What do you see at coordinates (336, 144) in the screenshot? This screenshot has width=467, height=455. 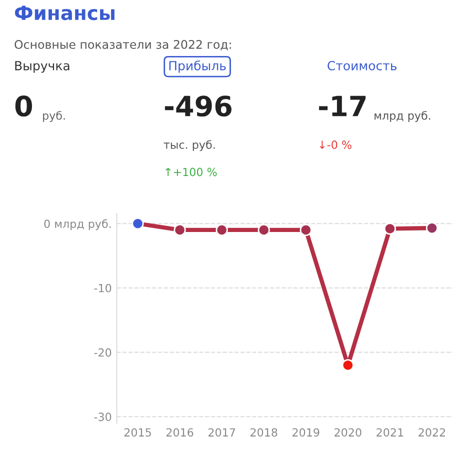 I see `text: ↓-0 %` at bounding box center [336, 144].